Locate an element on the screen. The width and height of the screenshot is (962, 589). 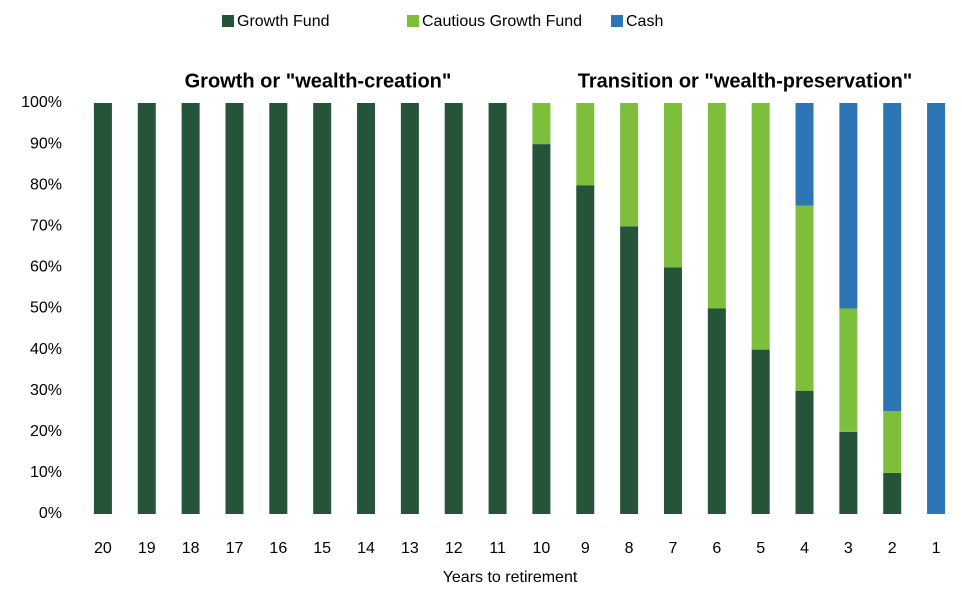
y-tick-label: 80% is located at coordinates (46, 184).